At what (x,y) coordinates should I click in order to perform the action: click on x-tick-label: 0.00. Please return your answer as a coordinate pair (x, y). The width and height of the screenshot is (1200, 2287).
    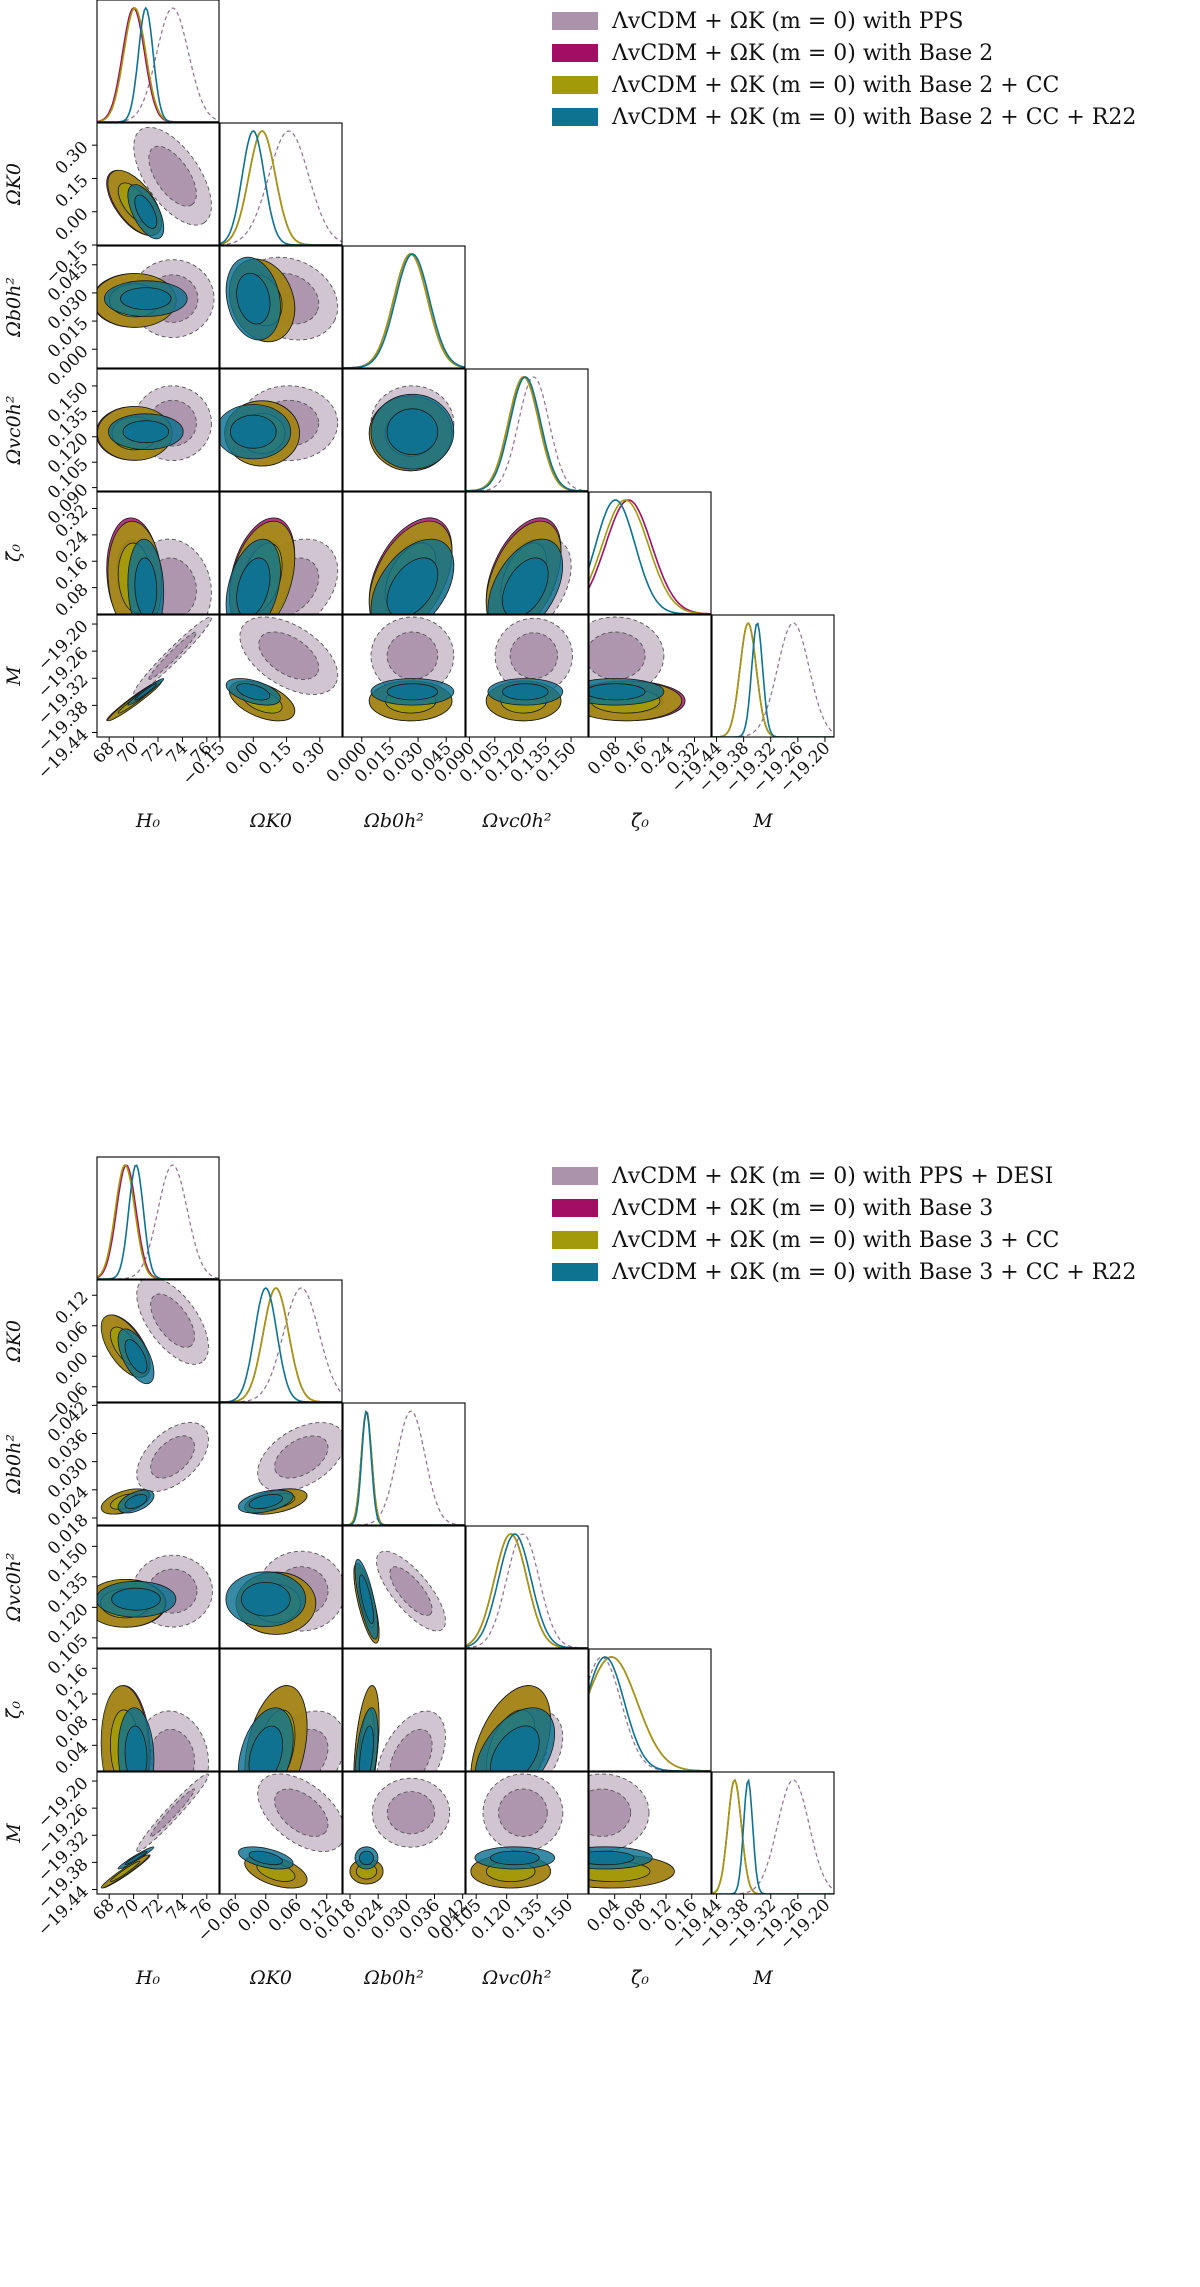
    Looking at the image, I should click on (242, 758).